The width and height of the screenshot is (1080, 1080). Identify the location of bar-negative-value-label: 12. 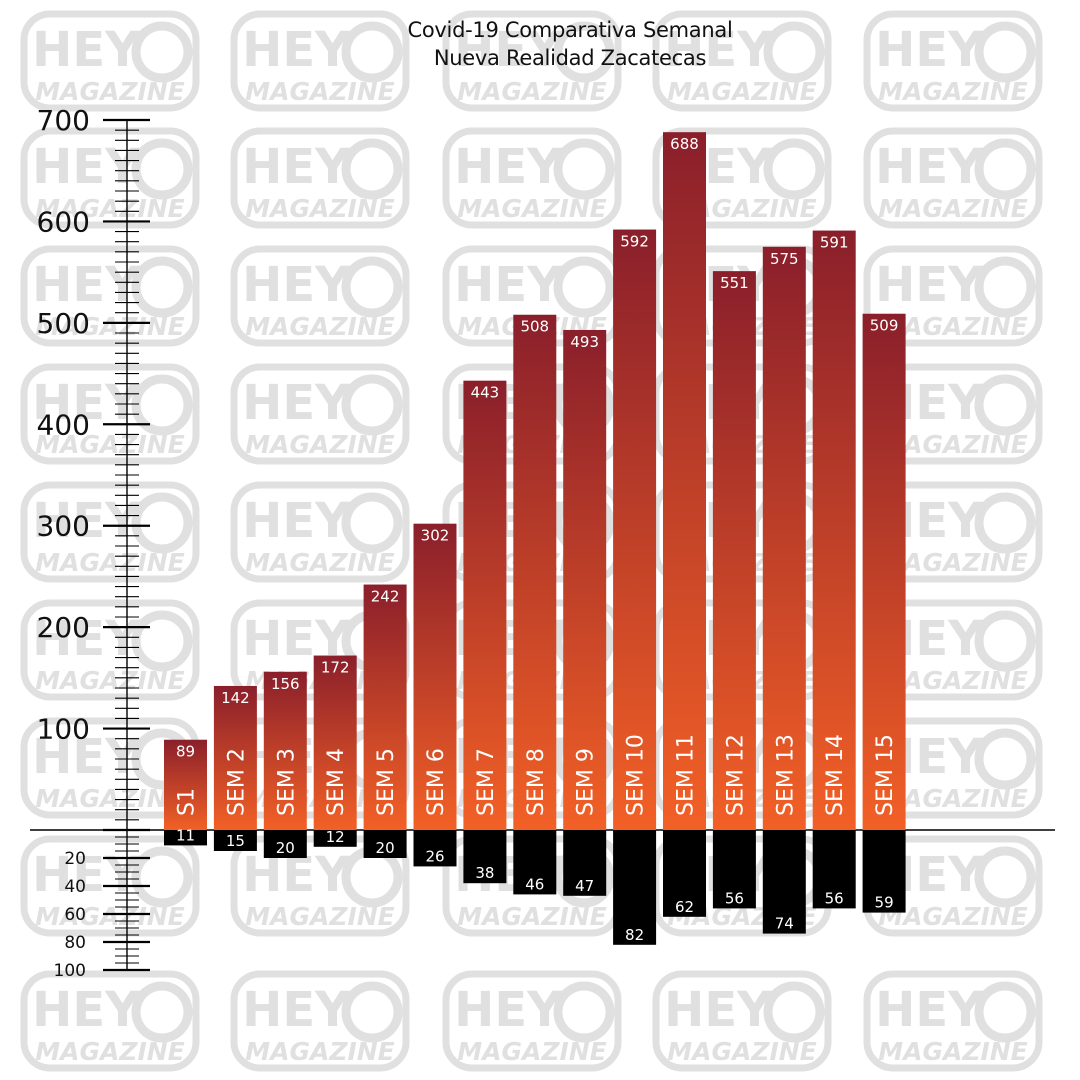
(335, 837).